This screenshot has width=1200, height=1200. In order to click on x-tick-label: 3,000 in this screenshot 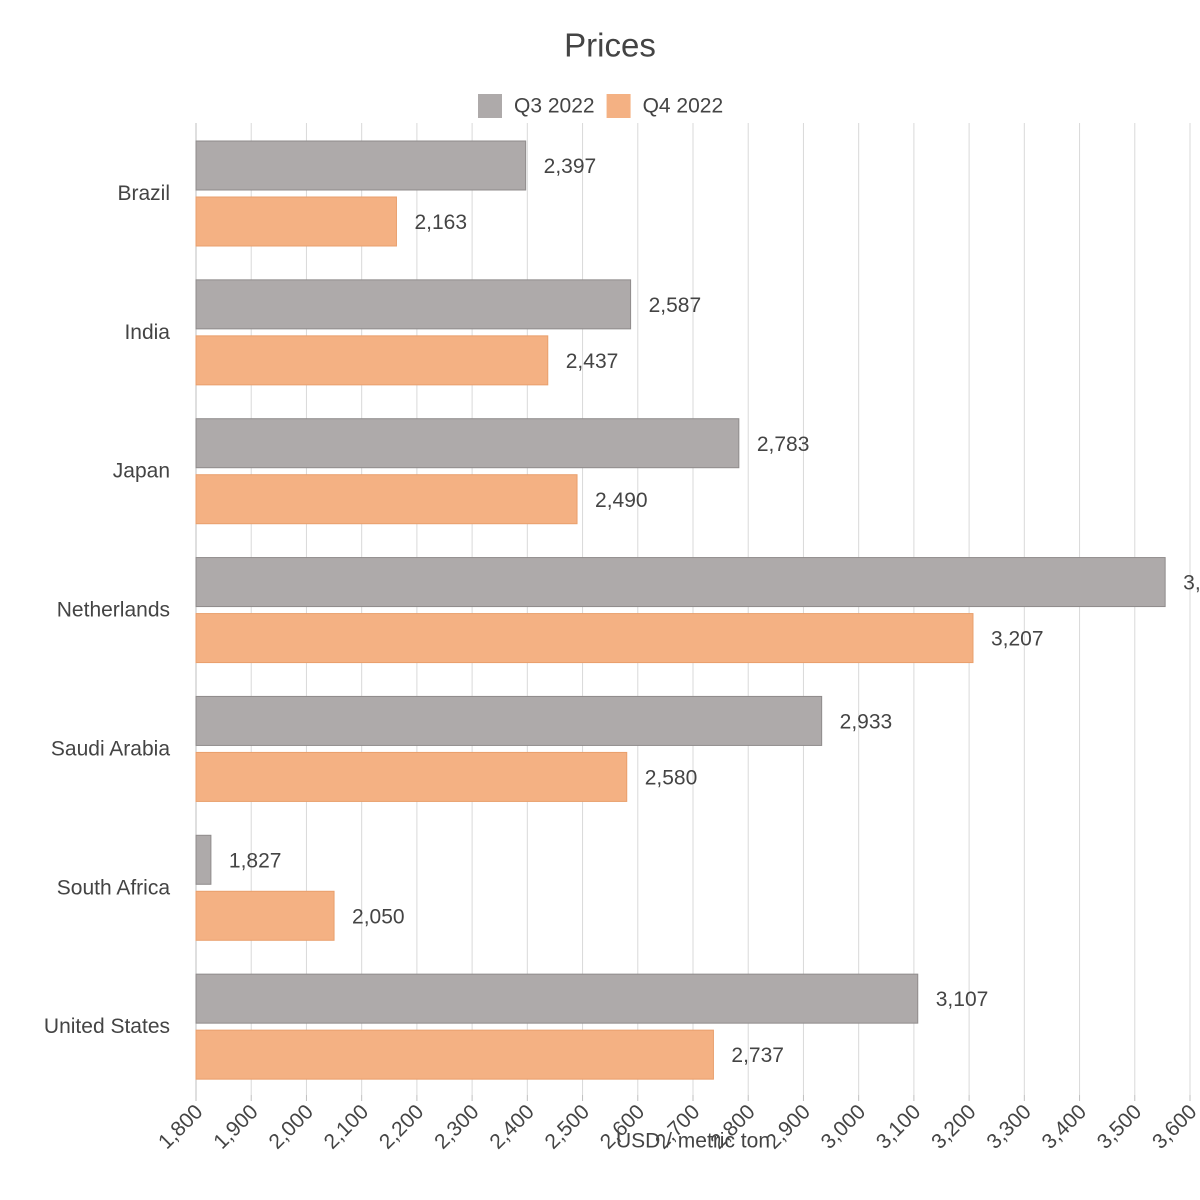, I will do `click(843, 1126)`.